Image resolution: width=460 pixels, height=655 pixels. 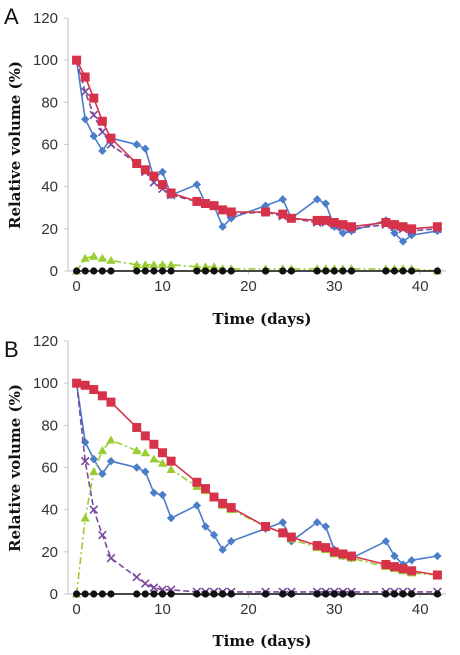 What do you see at coordinates (49, 145) in the screenshot?
I see `panel-a-y-tick-label: 60` at bounding box center [49, 145].